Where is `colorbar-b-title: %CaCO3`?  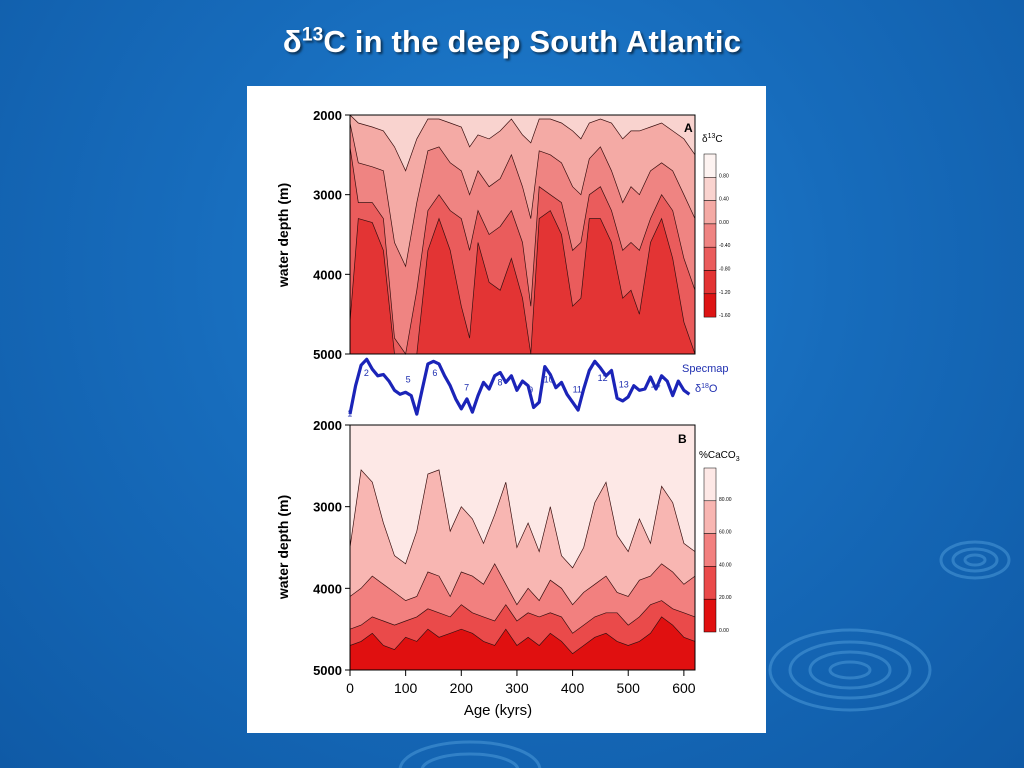
colorbar-b-title: %CaCO3 is located at coordinates (719, 456).